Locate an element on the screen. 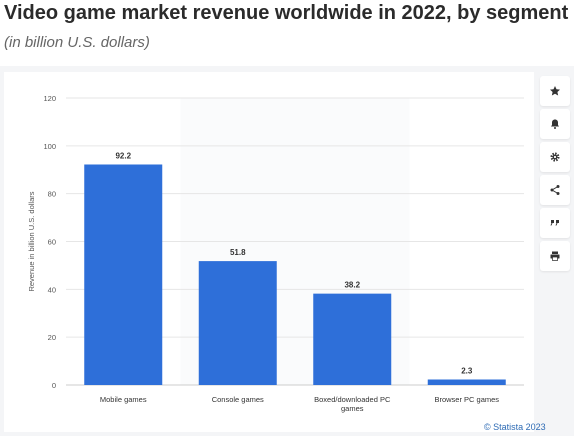 This screenshot has width=574, height=436. chart-toolbar is located at coordinates (557, 175).